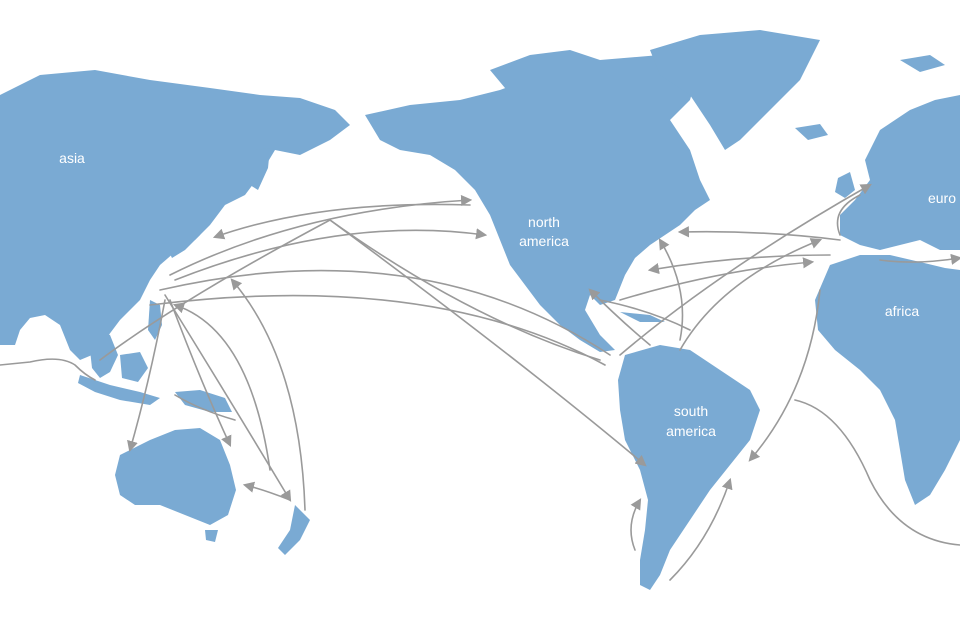 The height and width of the screenshot is (640, 960). Describe the element at coordinates (642, 317) in the screenshot. I see `landmass-caribbean` at that location.